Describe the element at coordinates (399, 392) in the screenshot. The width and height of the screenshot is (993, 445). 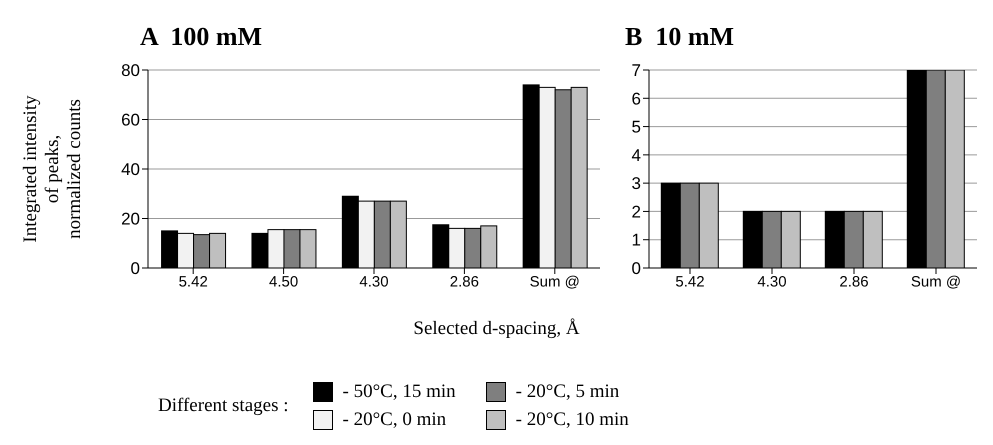
I see `legend-label: - 50°C, 15 min` at that location.